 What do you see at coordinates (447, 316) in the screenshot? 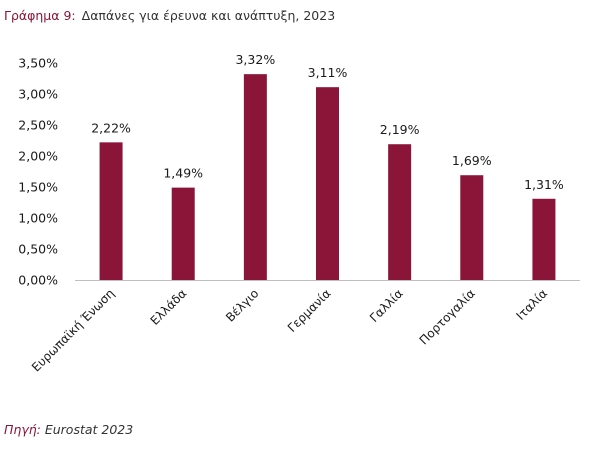
I see `x-tick-label: Πορτογαλία` at bounding box center [447, 316].